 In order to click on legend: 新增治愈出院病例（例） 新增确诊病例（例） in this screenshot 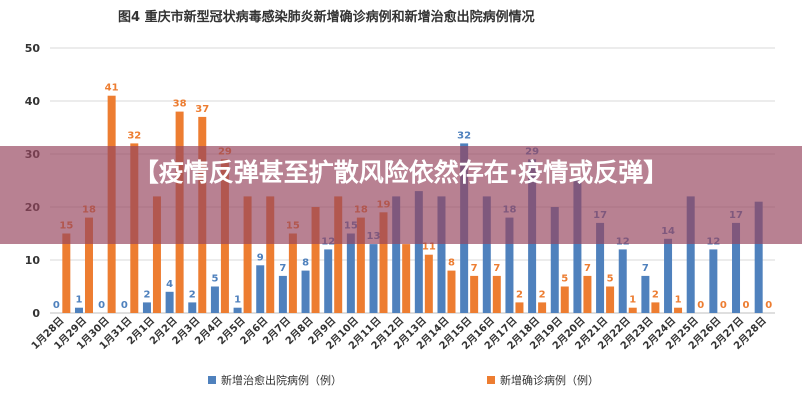, I will do `click(403, 380)`.